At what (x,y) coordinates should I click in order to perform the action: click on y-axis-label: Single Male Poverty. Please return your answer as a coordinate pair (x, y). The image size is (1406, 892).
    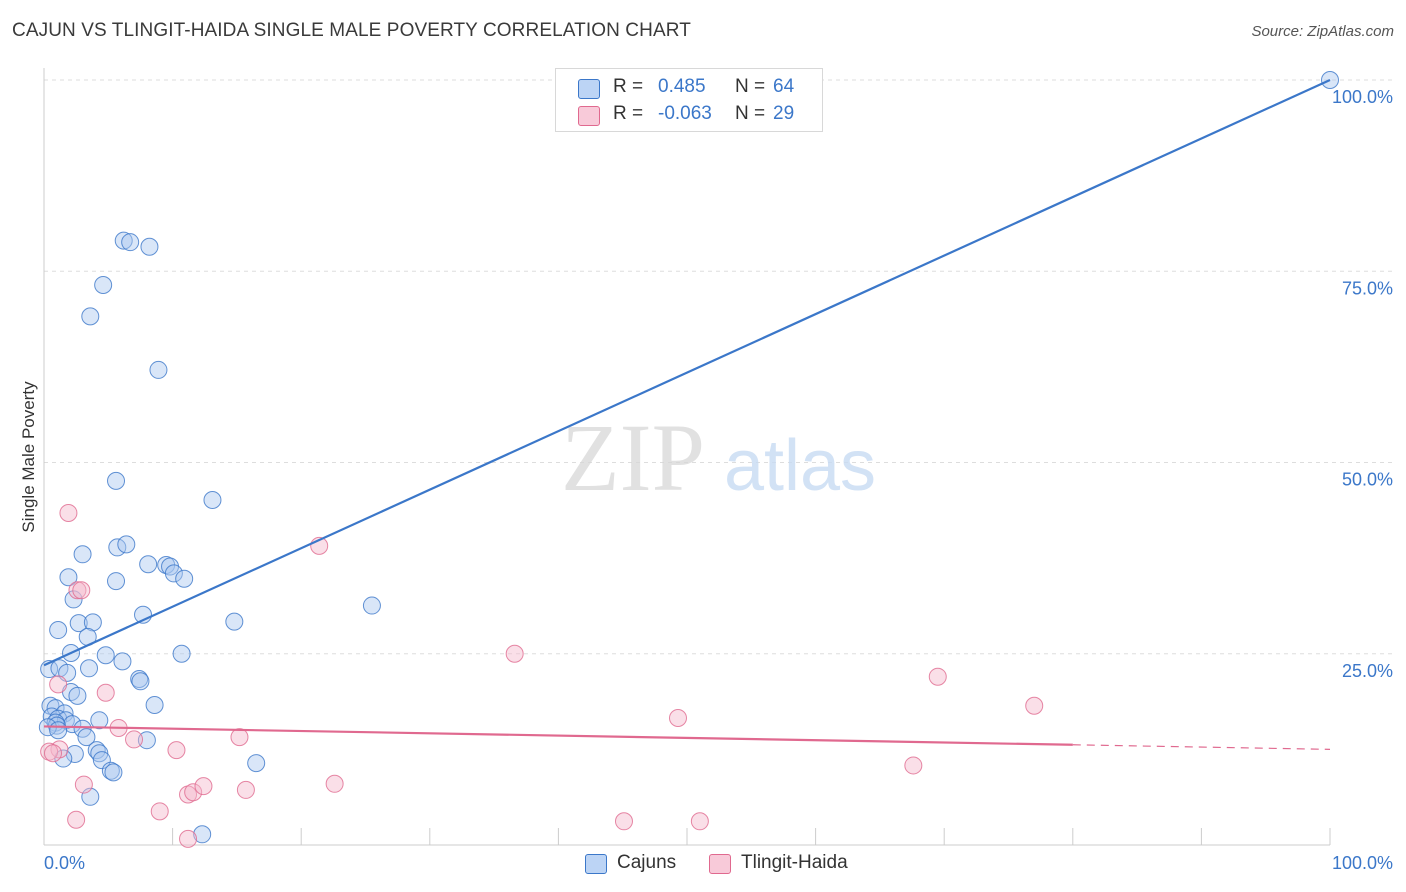
    Looking at the image, I should click on (28, 457).